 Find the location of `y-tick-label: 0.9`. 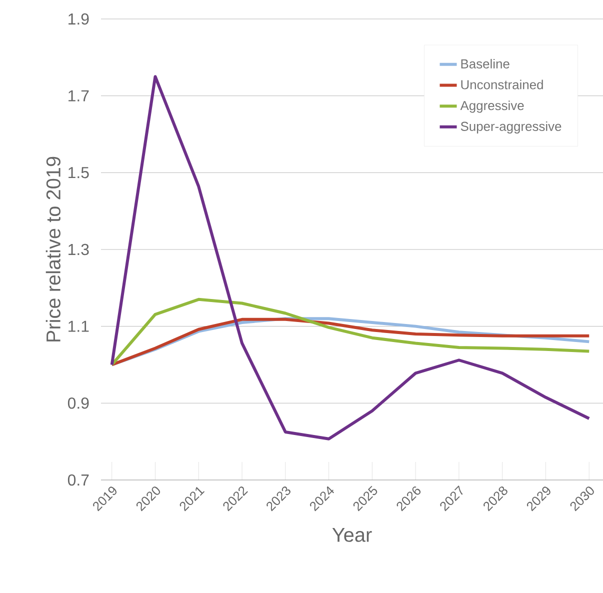

y-tick-label: 0.9 is located at coordinates (78, 403).